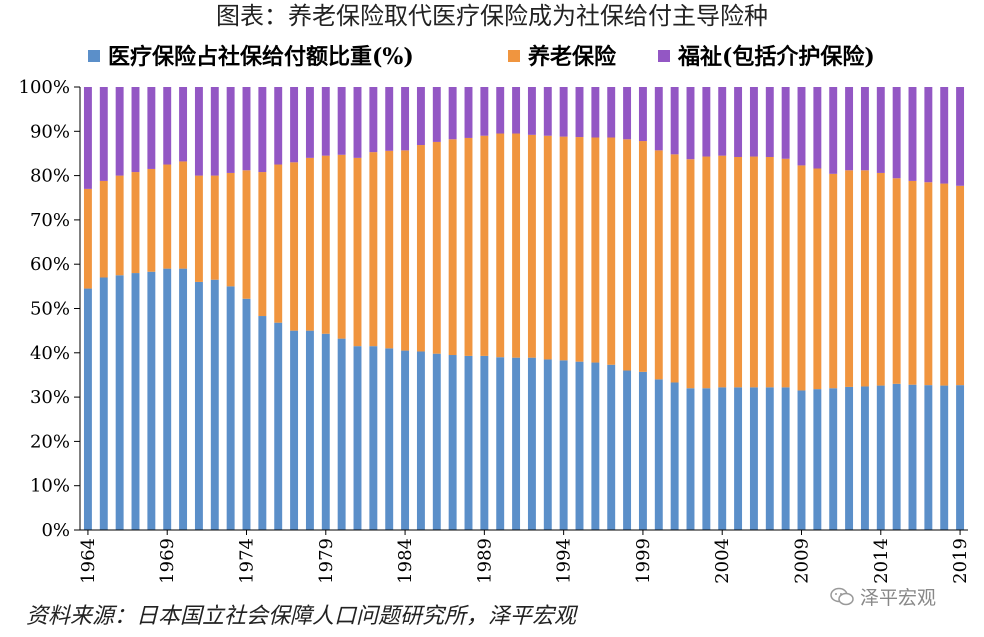  Describe the element at coordinates (579, 445) in the screenshot. I see `bar-1-1995` at that location.